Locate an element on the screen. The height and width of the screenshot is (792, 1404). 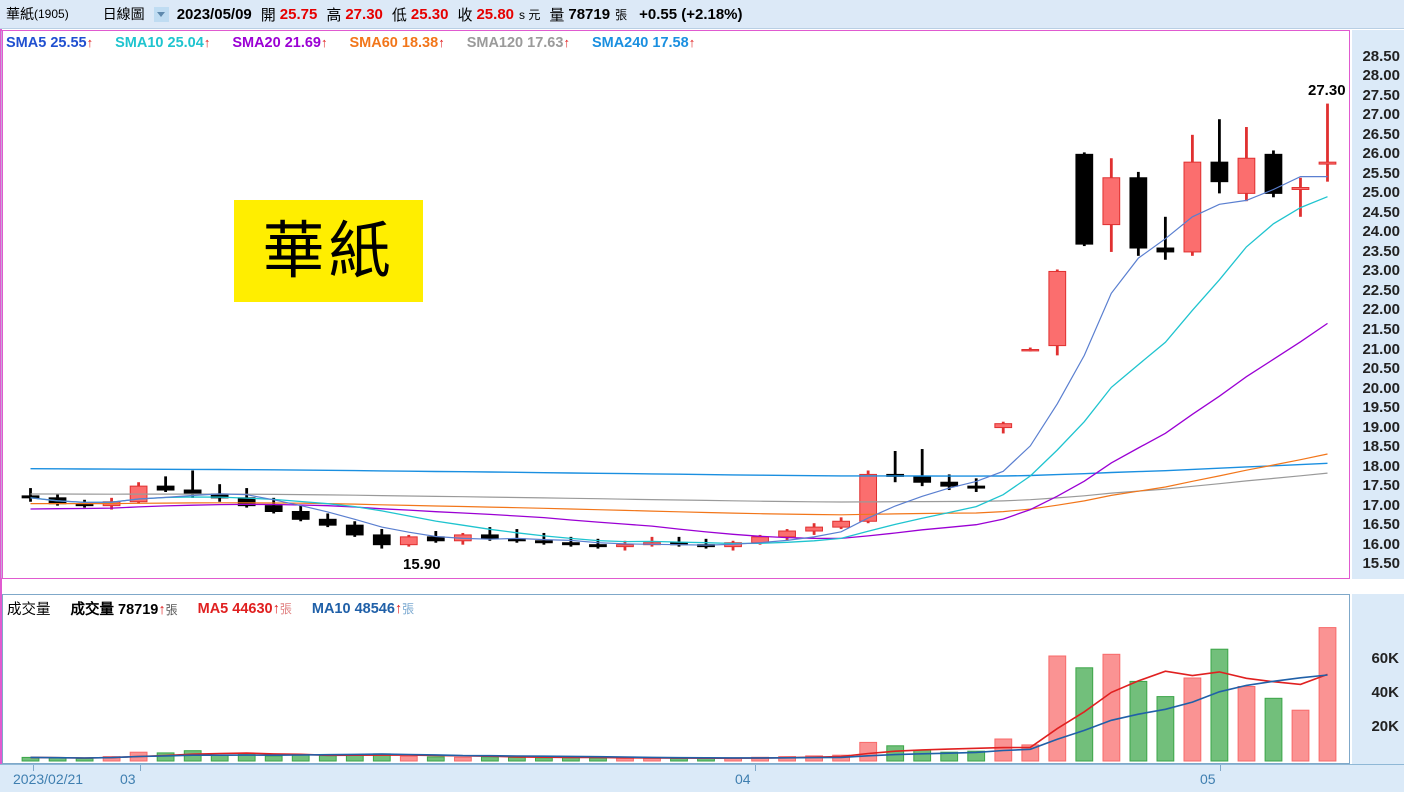
low-label: 低 is located at coordinates (399, 15).